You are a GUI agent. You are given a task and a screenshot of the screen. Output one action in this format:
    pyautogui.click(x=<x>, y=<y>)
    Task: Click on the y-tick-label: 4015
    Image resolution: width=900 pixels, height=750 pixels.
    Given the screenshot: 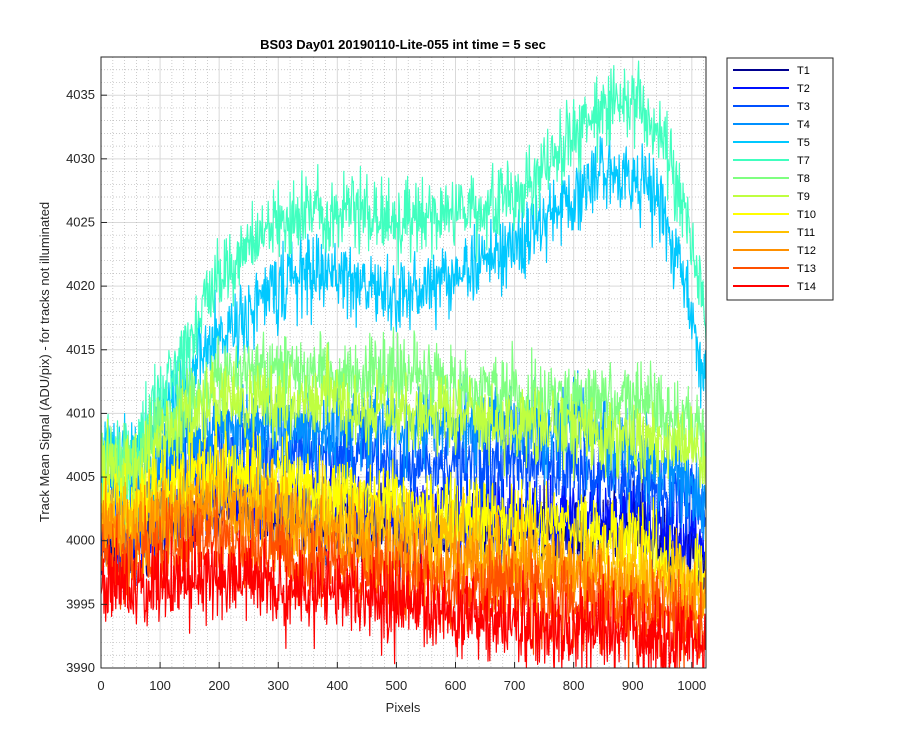 What is the action you would take?
    pyautogui.click(x=80, y=349)
    